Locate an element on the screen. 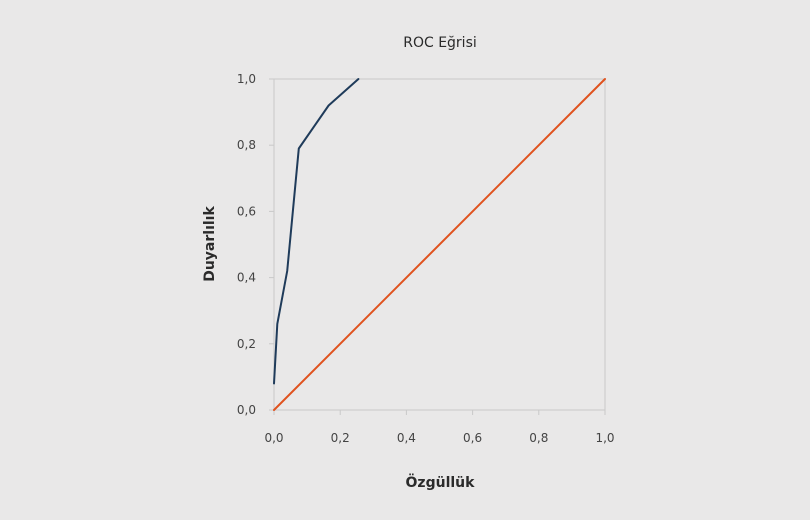  y-tick-label: 1,0 is located at coordinates (246, 79).